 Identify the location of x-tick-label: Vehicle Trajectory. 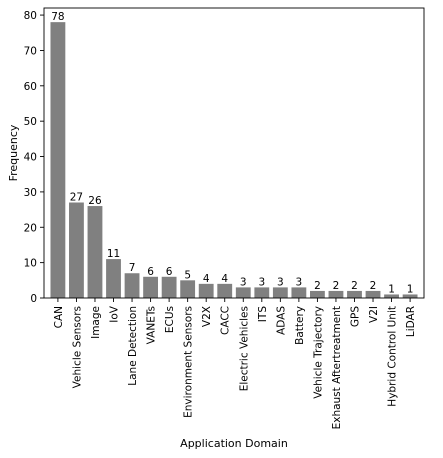
(318, 352).